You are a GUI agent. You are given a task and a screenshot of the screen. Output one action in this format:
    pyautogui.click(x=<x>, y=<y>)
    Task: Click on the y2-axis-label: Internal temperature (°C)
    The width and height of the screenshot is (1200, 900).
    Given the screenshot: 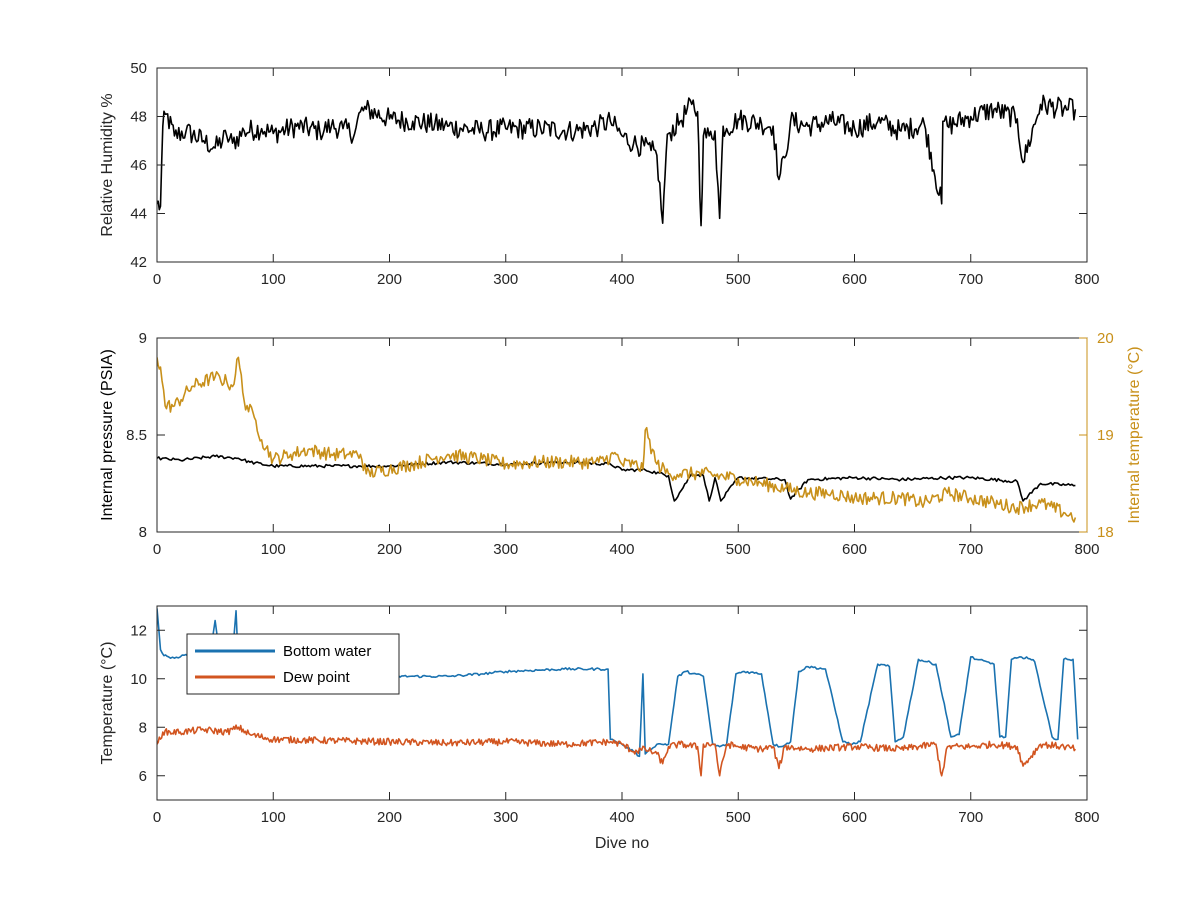 What is the action you would take?
    pyautogui.click(x=1134, y=434)
    